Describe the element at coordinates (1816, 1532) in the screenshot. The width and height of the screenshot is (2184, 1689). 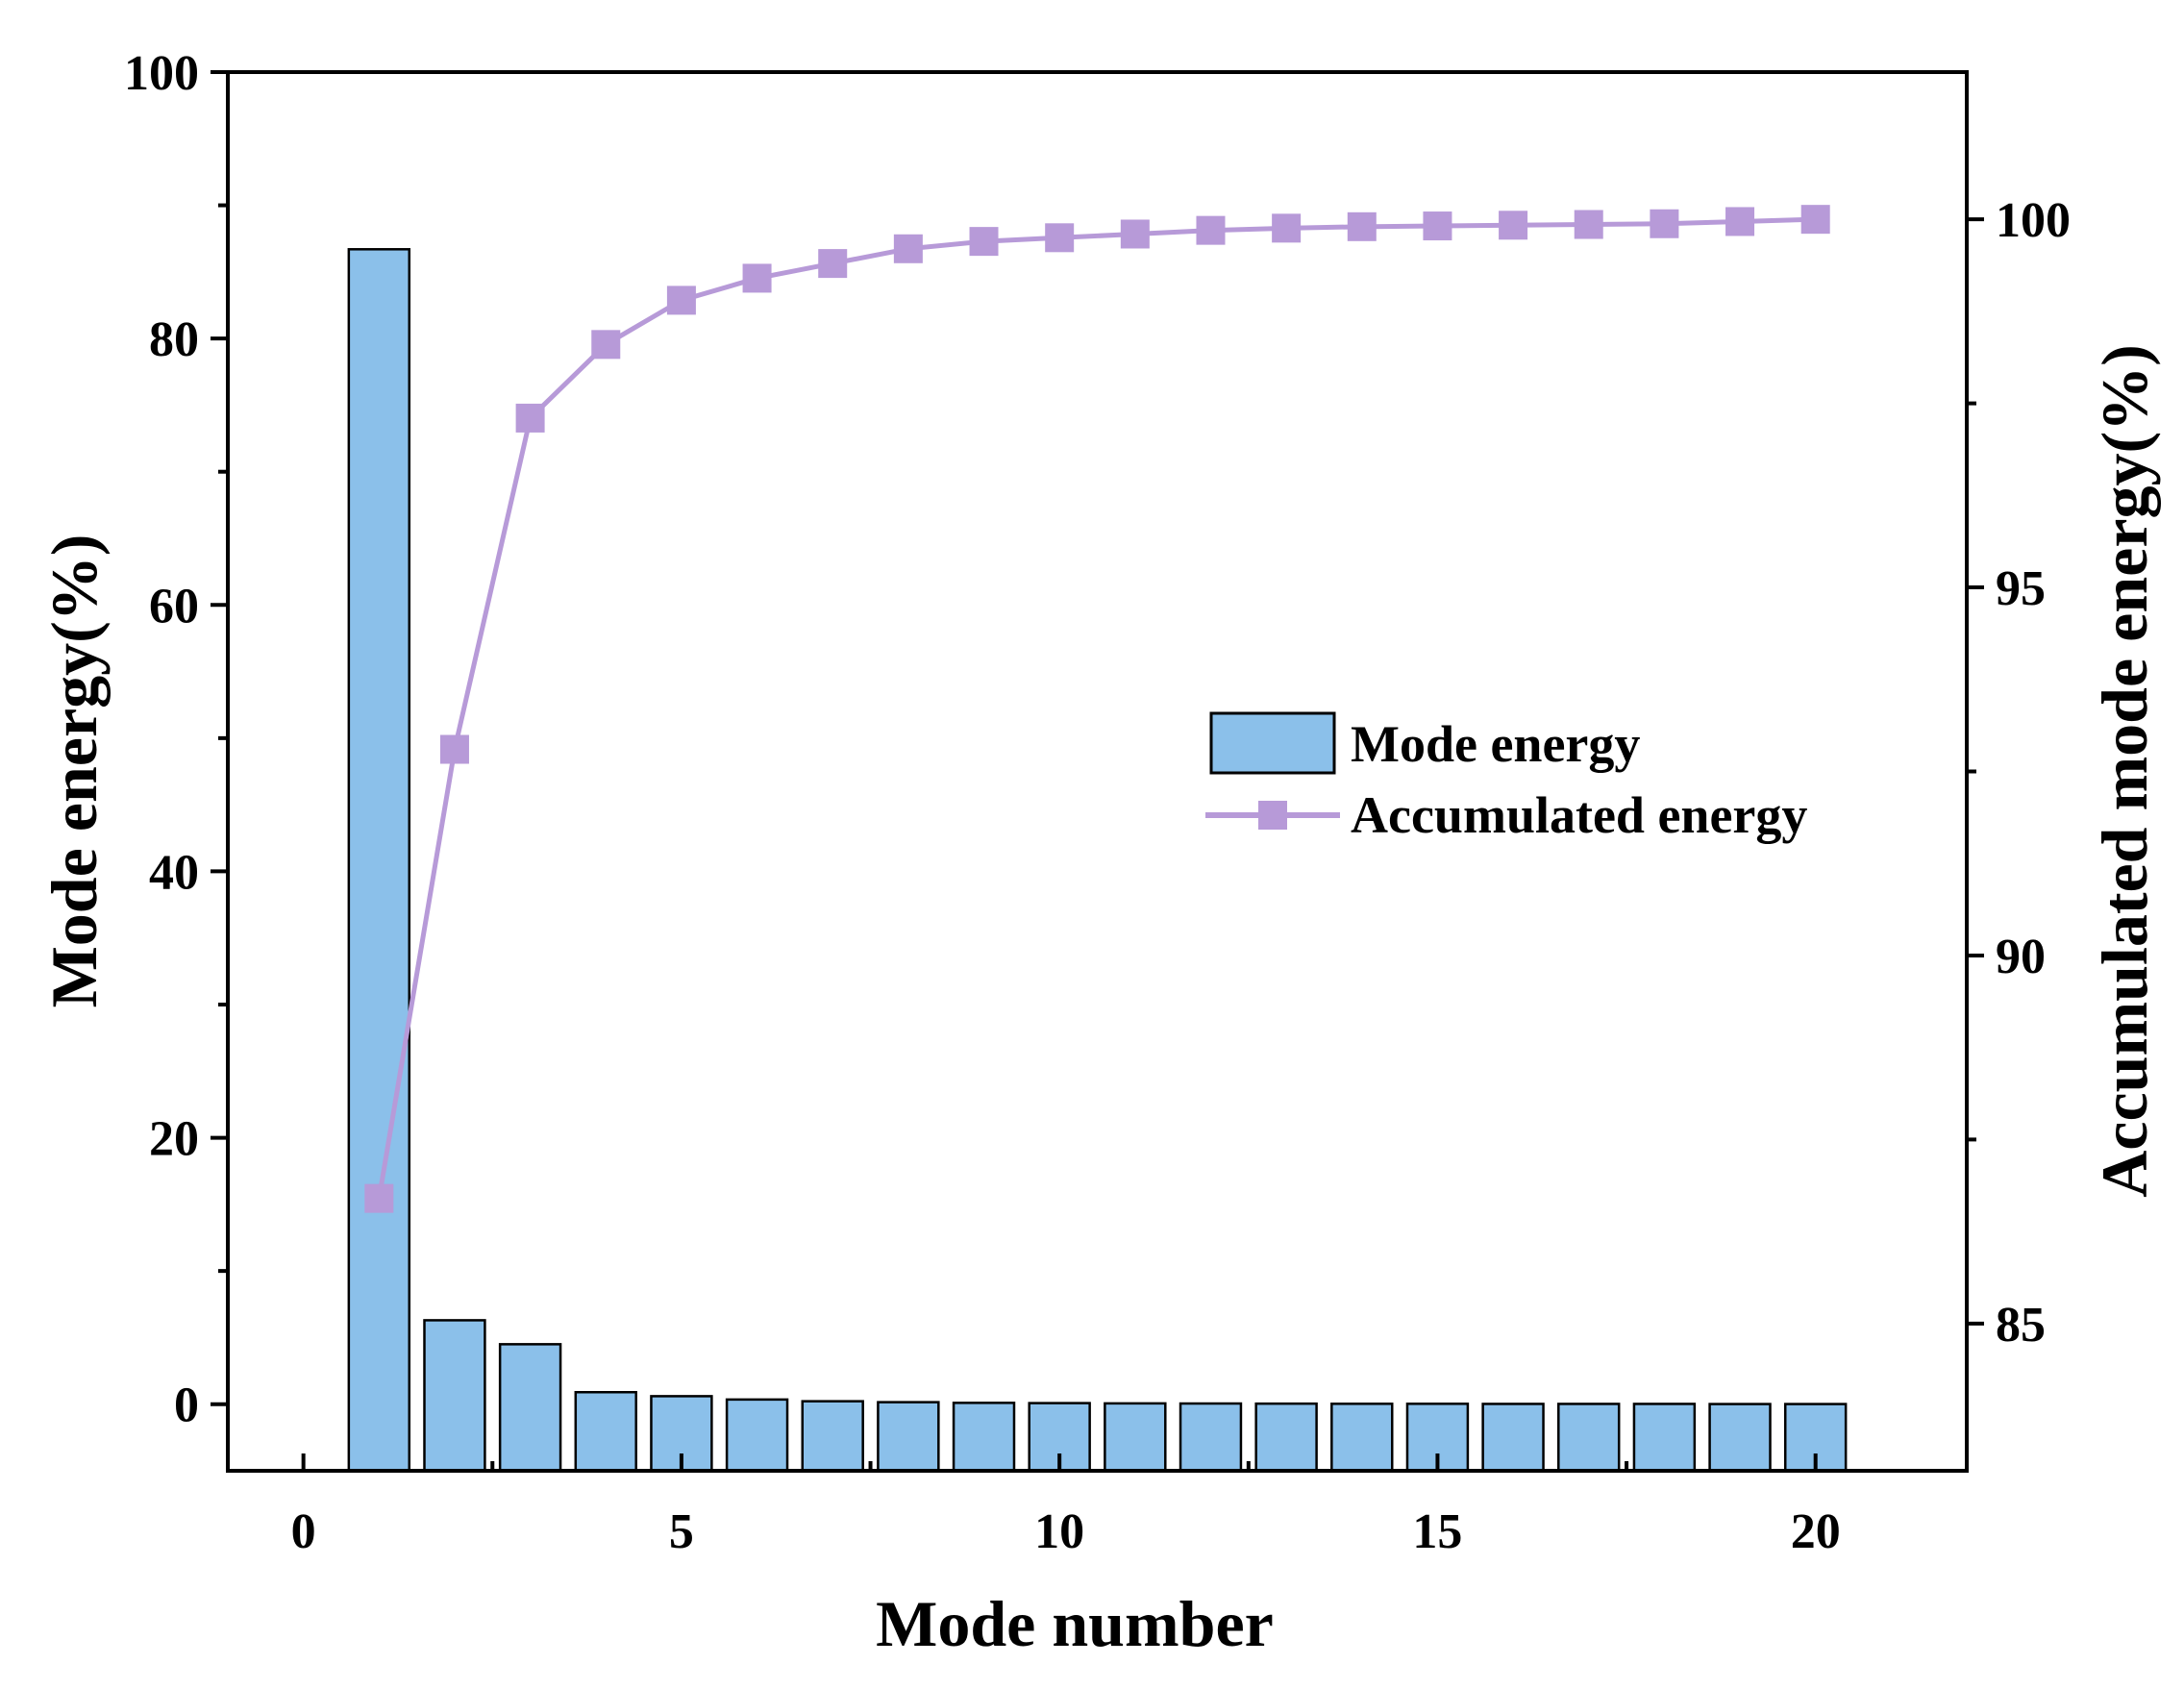
I see `x-tick-label-20: 20` at that location.